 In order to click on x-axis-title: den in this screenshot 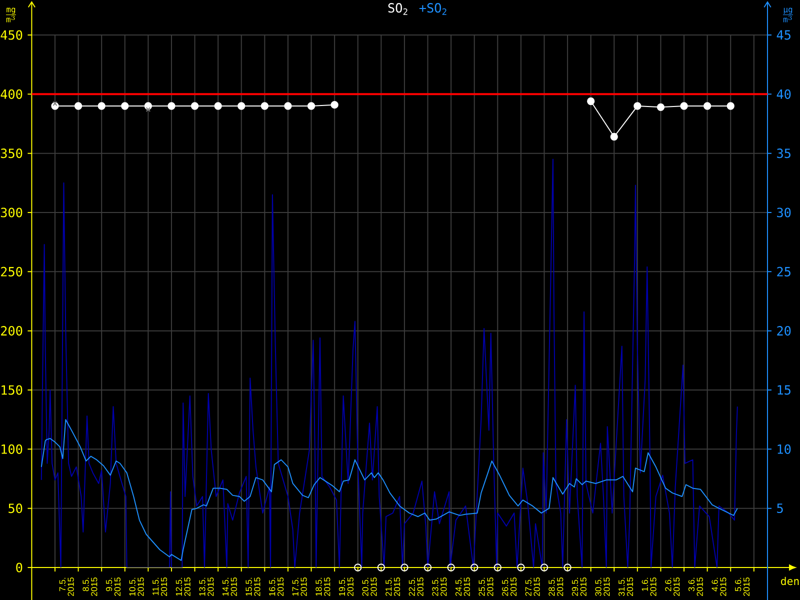, I will do `click(790, 581)`.